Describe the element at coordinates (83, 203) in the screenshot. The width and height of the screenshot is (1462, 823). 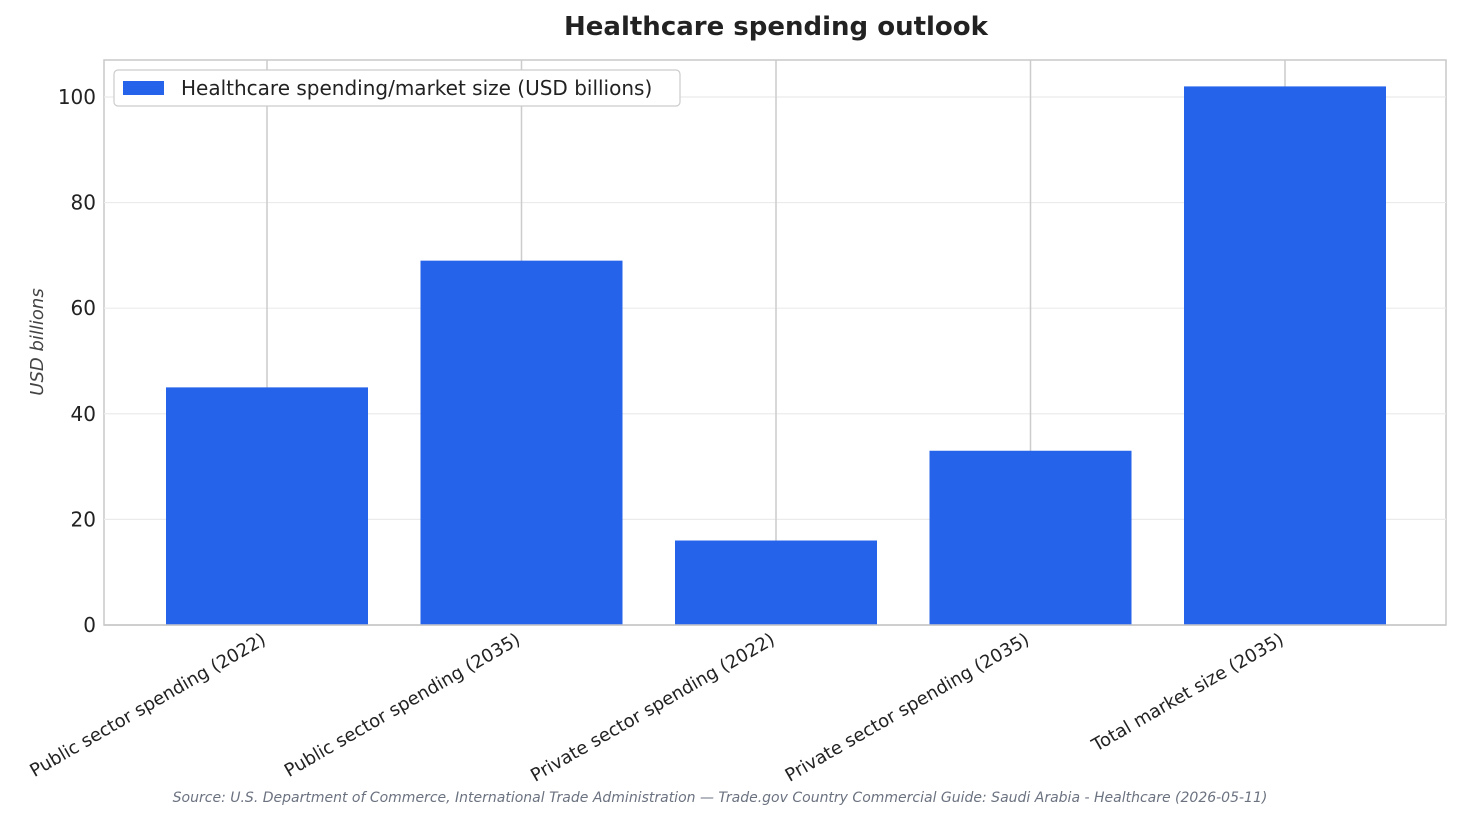
I see `y-tick-label: 80` at that location.